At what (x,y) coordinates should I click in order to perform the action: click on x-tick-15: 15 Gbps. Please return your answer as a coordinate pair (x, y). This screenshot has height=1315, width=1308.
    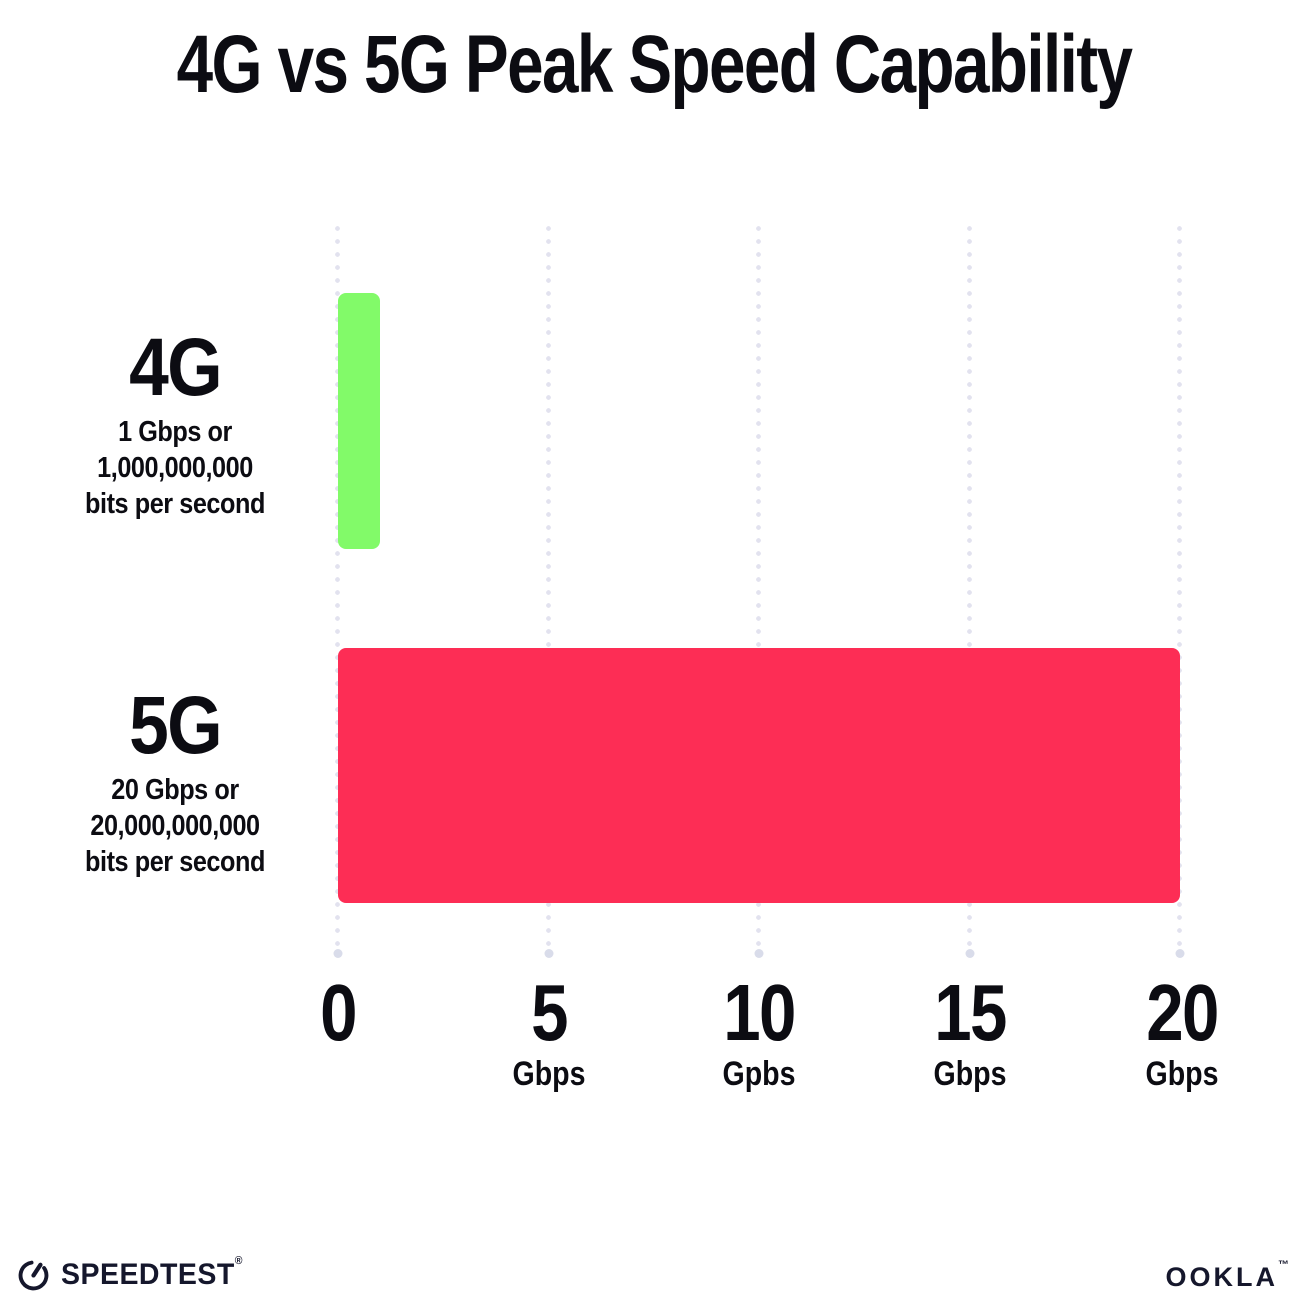
    Looking at the image, I should click on (970, 1030).